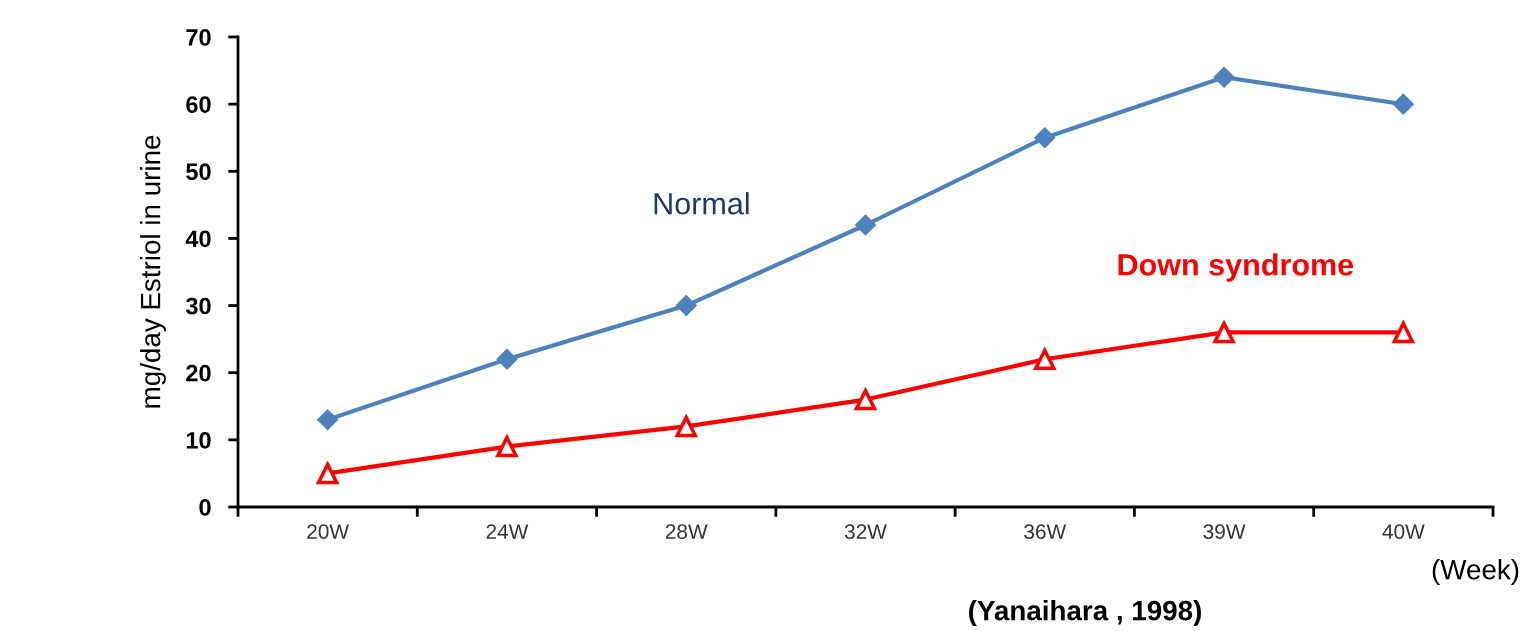 This screenshot has width=1533, height=631. Describe the element at coordinates (507, 531) in the screenshot. I see `x-tick-label: 24W` at that location.